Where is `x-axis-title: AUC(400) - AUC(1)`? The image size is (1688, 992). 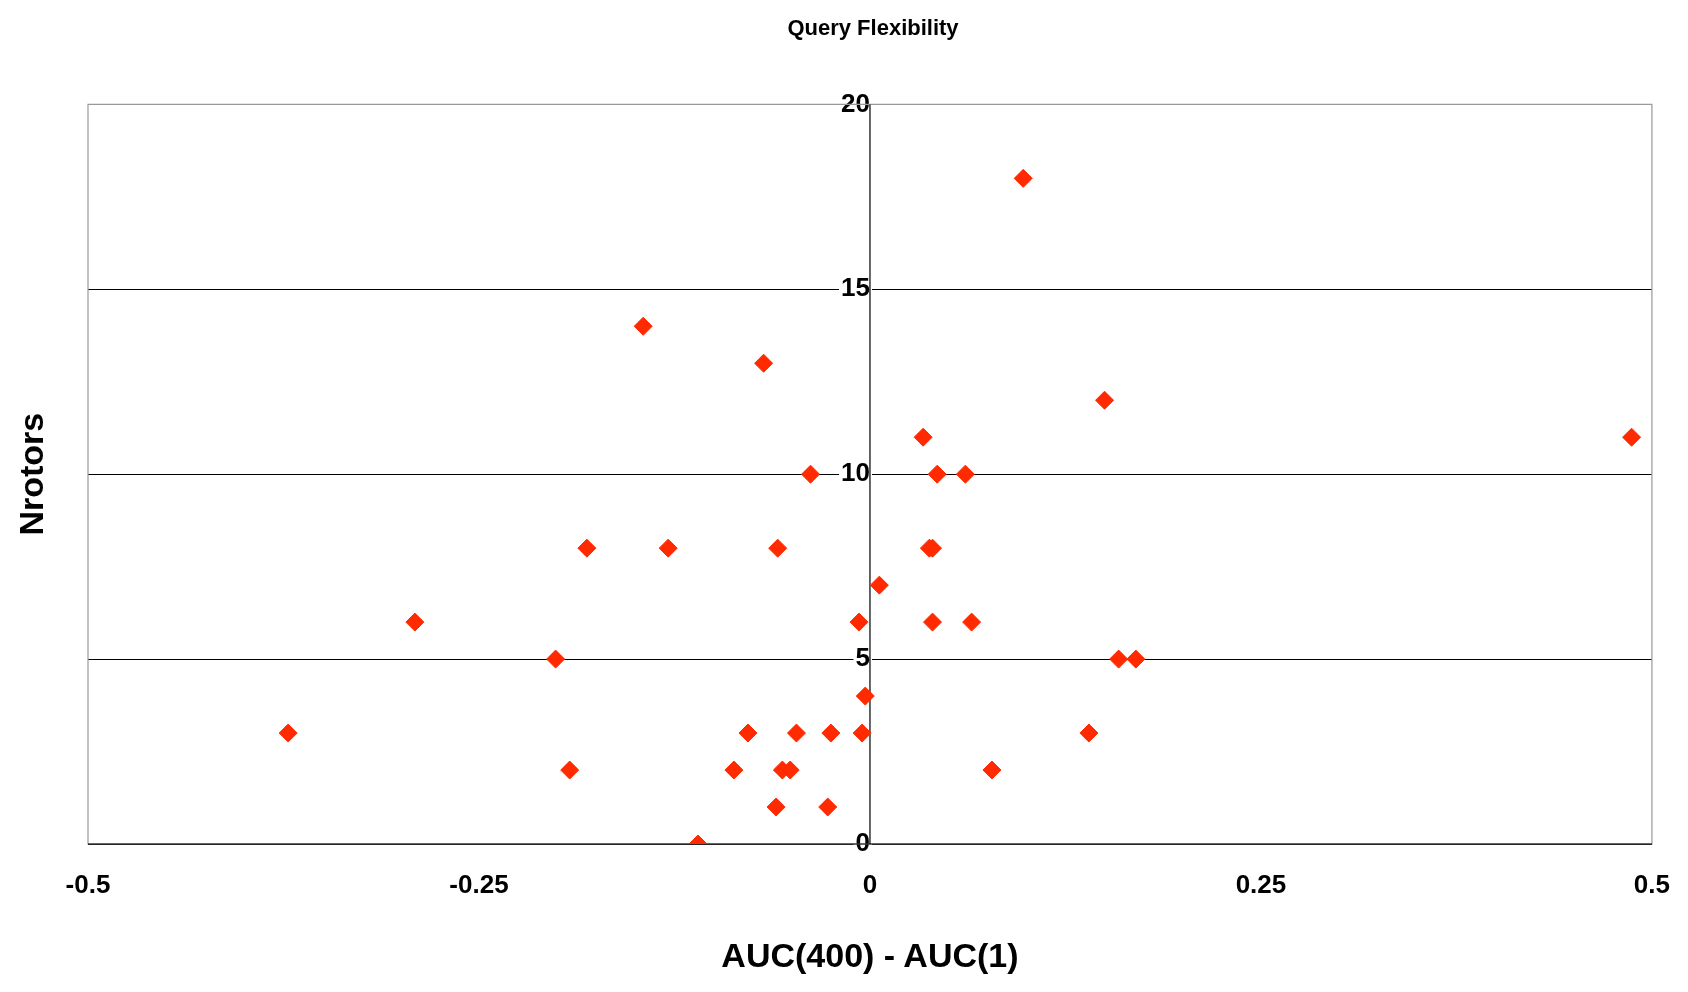
x-axis-title: AUC(400) - AUC(1) is located at coordinates (870, 954).